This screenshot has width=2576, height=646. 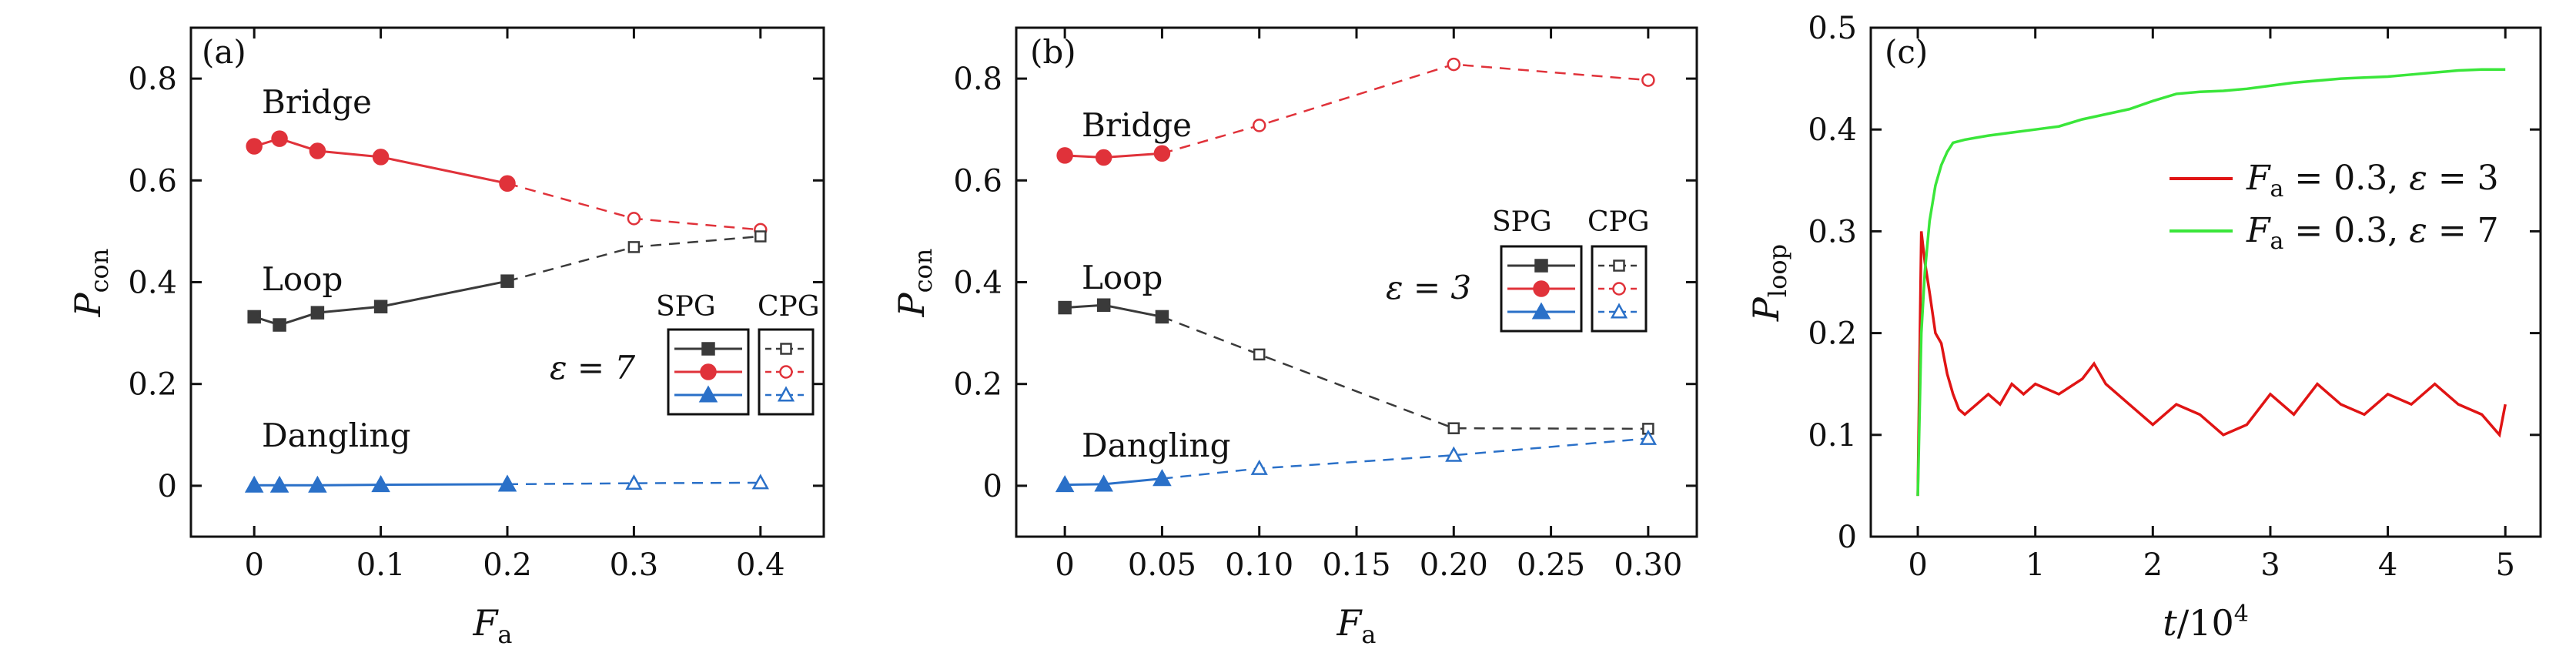 What do you see at coordinates (1123, 277) in the screenshot?
I see `series-label-loop-b: Loop` at bounding box center [1123, 277].